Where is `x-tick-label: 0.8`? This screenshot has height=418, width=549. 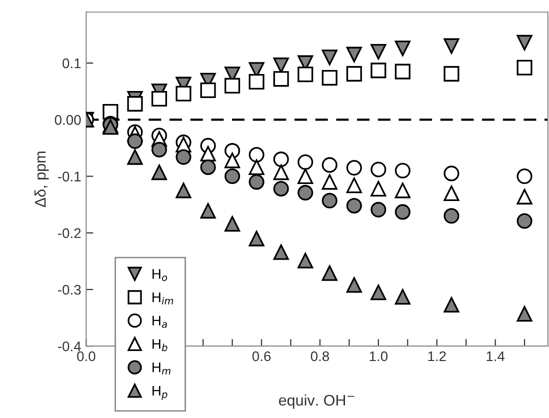 x-tick-label: 0.8 is located at coordinates (320, 356).